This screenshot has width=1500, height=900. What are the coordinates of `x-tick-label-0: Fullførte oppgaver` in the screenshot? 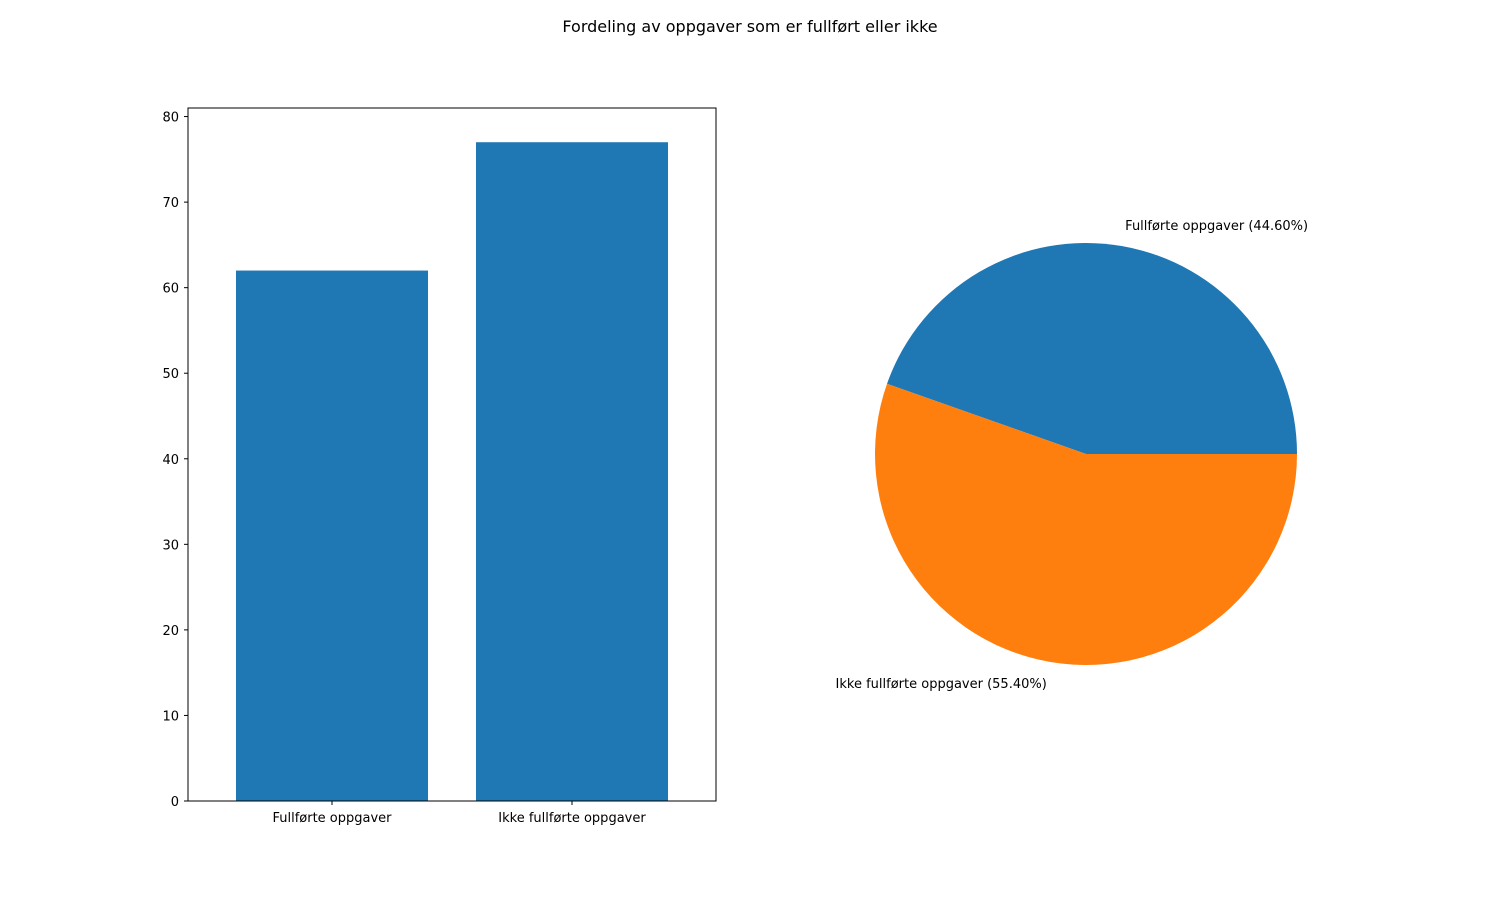 It's located at (332, 818).